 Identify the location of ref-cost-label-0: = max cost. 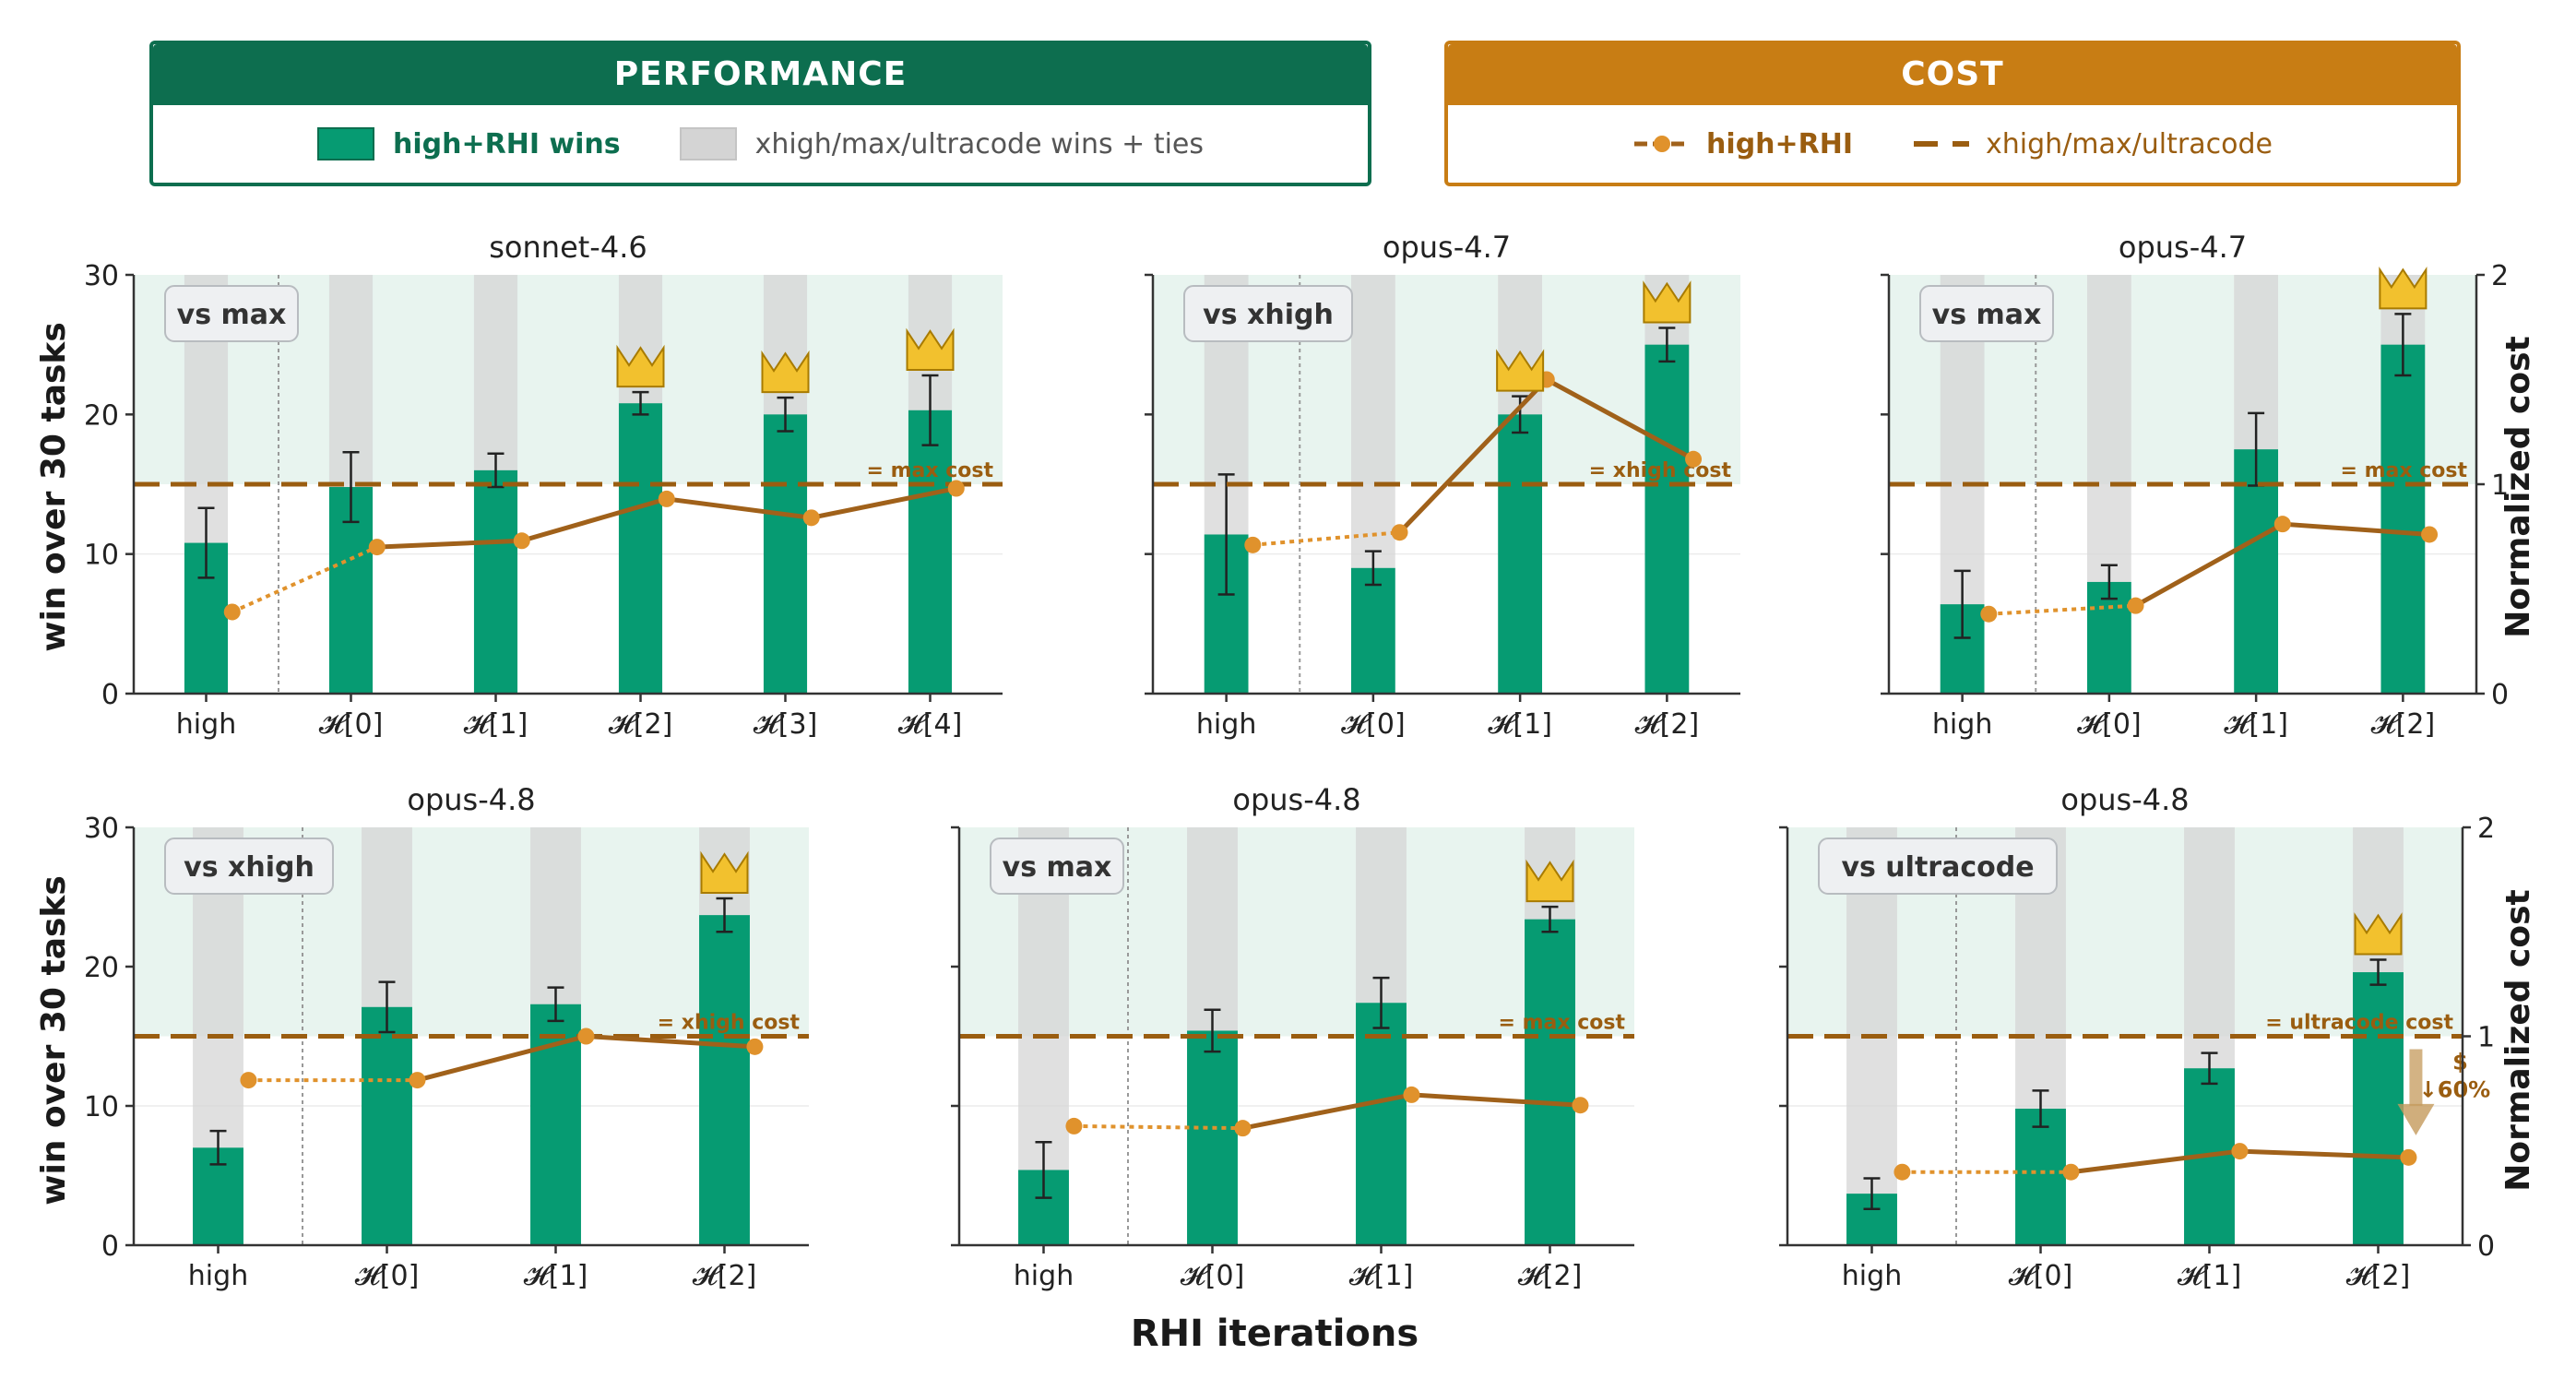
(931, 470).